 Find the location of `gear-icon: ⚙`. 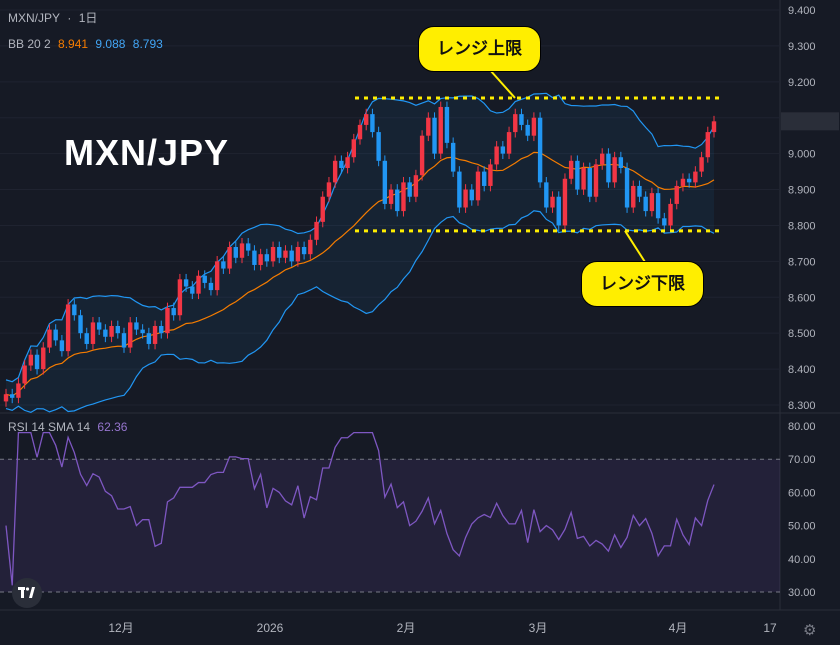

gear-icon: ⚙ is located at coordinates (810, 630).